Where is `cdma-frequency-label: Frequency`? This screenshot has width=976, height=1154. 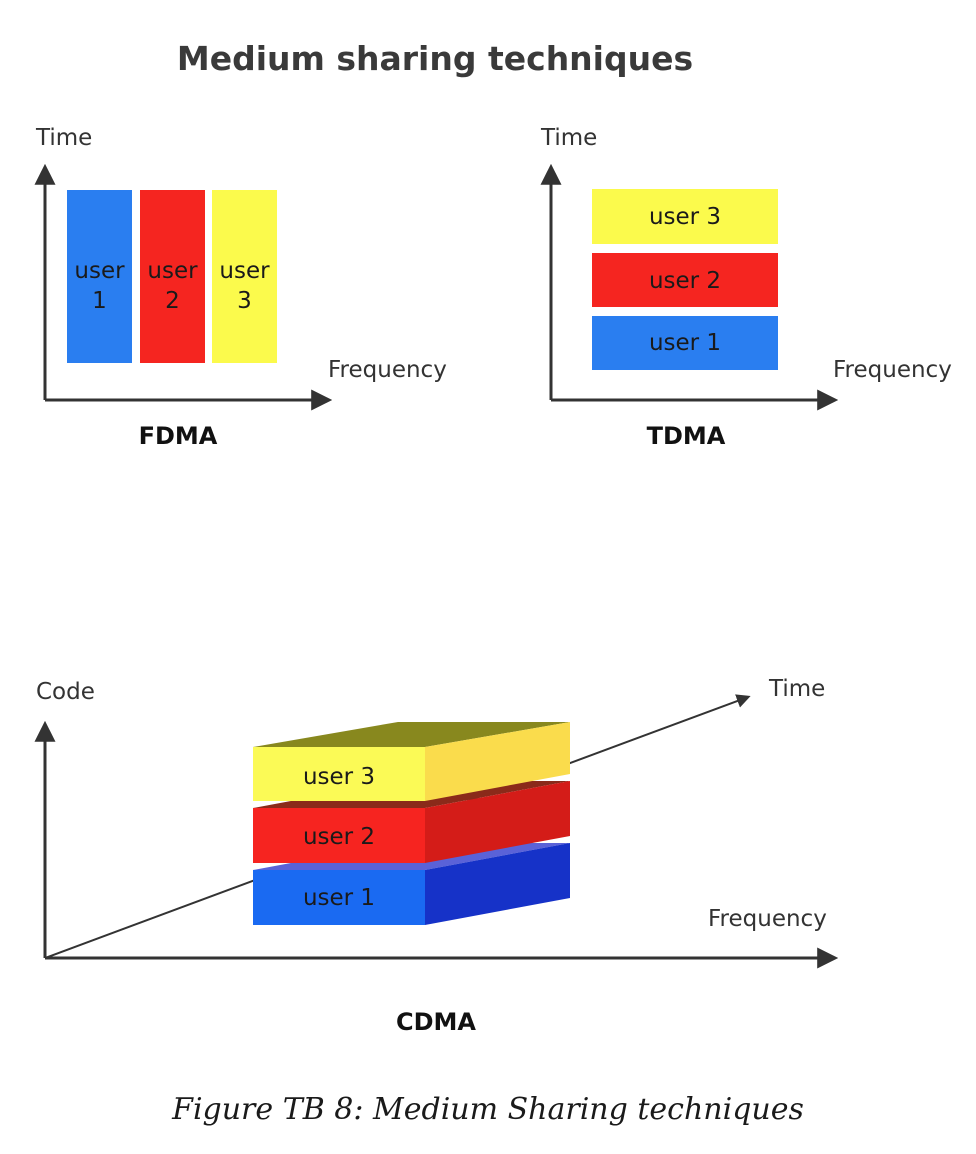 cdma-frequency-label: Frequency is located at coordinates (767, 919).